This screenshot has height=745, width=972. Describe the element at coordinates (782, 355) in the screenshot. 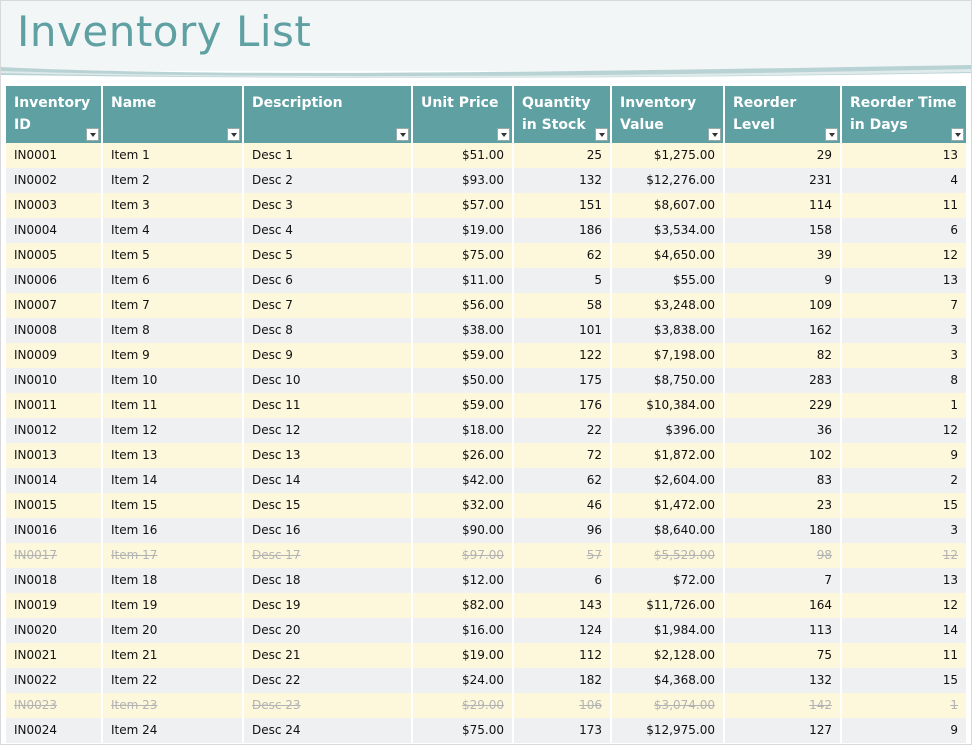

I see `cell-reorder: 82` at that location.